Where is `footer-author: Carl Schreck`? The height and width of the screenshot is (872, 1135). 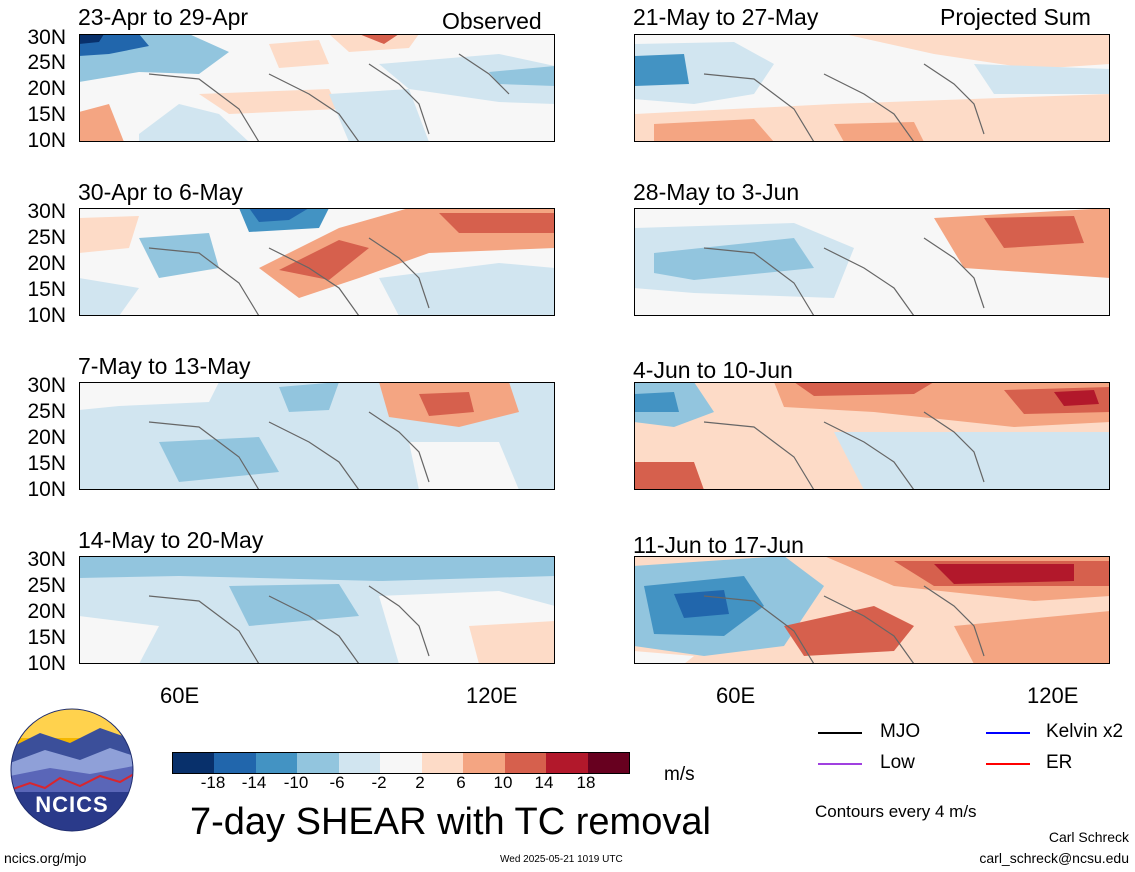 footer-author: Carl Schreck is located at coordinates (1088, 837).